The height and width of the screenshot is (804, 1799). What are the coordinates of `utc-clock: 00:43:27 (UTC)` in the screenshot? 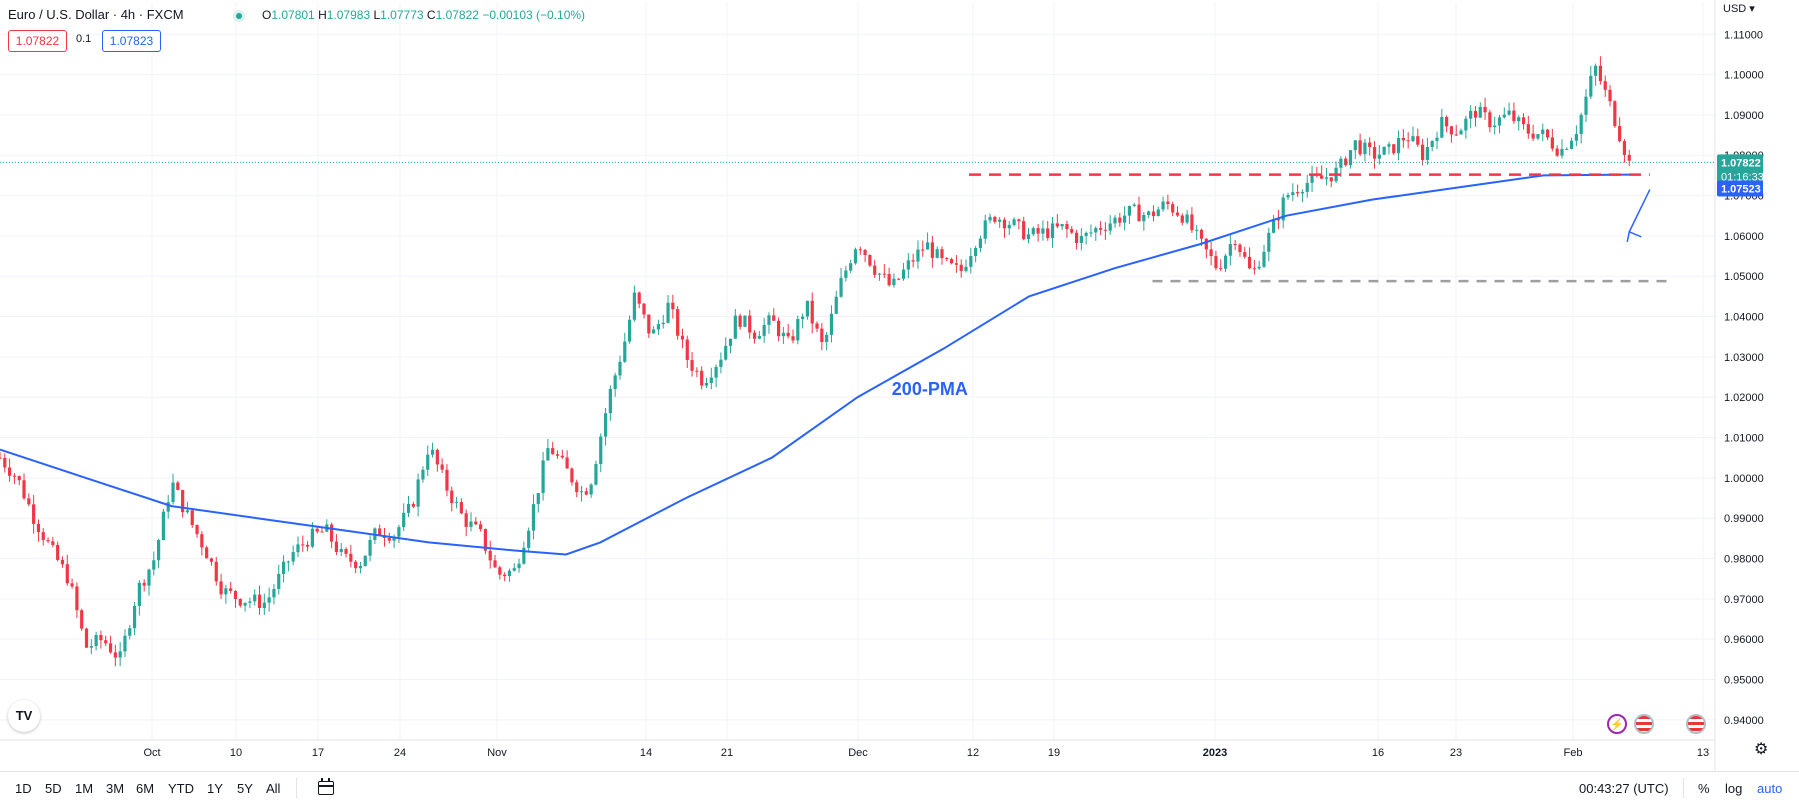 It's located at (1624, 788).